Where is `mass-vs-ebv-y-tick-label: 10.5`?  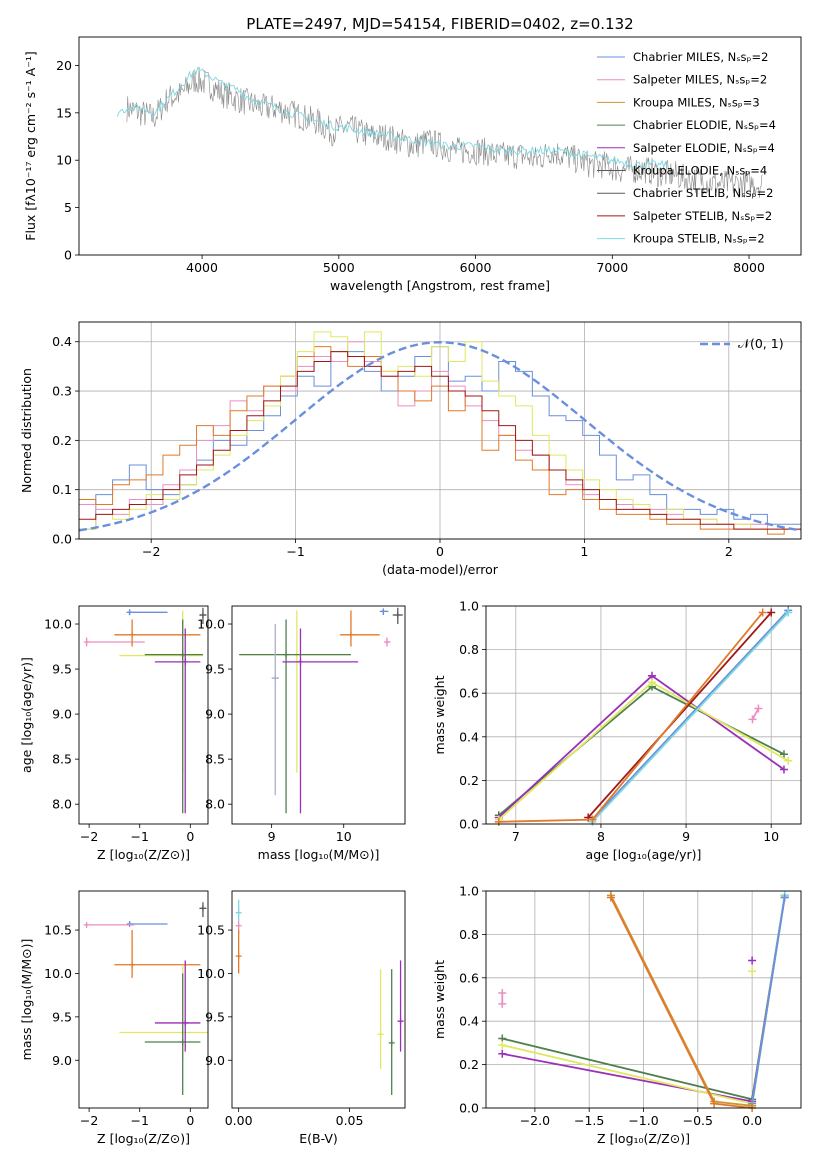 mass-vs-ebv-y-tick-label: 10.5 is located at coordinates (211, 930).